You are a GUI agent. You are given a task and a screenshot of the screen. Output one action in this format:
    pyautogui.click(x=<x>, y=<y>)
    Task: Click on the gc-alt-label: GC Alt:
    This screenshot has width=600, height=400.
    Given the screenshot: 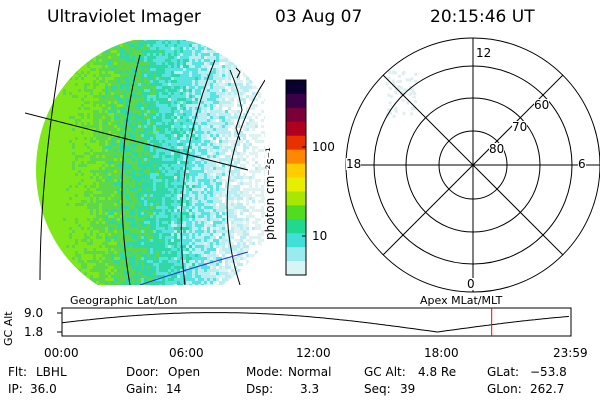 What is the action you would take?
    pyautogui.click(x=385, y=372)
    